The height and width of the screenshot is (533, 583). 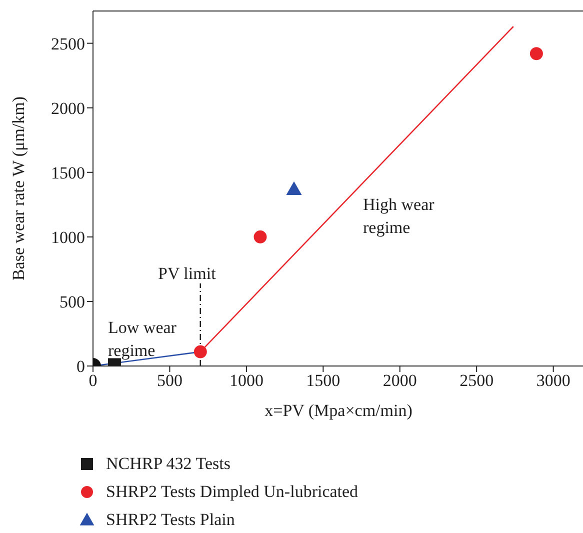 I want to click on y-tick-label: 500, so click(x=72, y=302).